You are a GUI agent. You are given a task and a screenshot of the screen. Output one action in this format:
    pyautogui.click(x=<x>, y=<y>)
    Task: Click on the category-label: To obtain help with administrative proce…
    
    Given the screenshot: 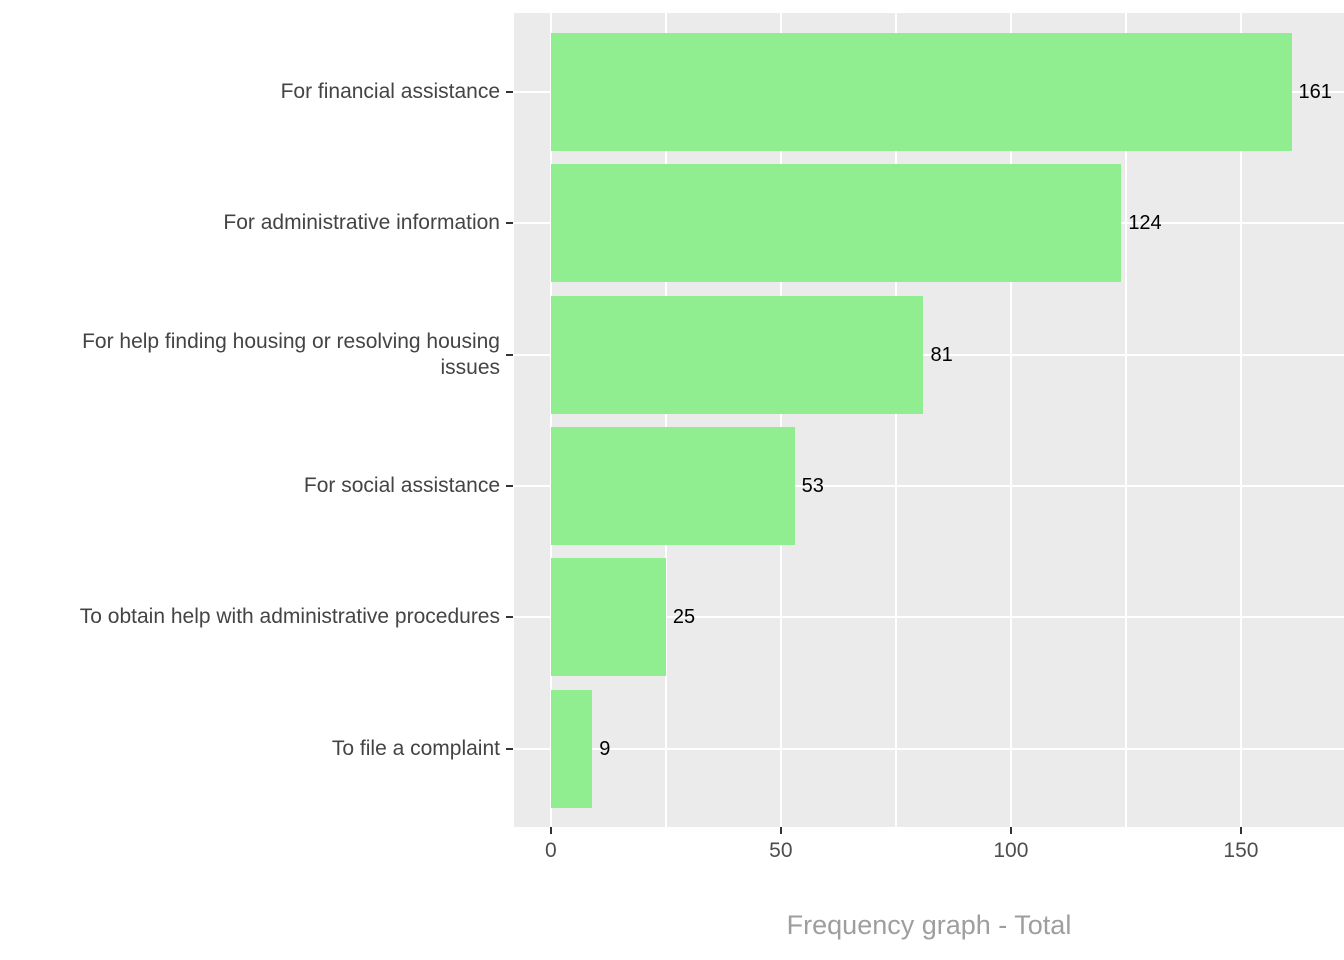 What is the action you would take?
    pyautogui.click(x=289, y=617)
    